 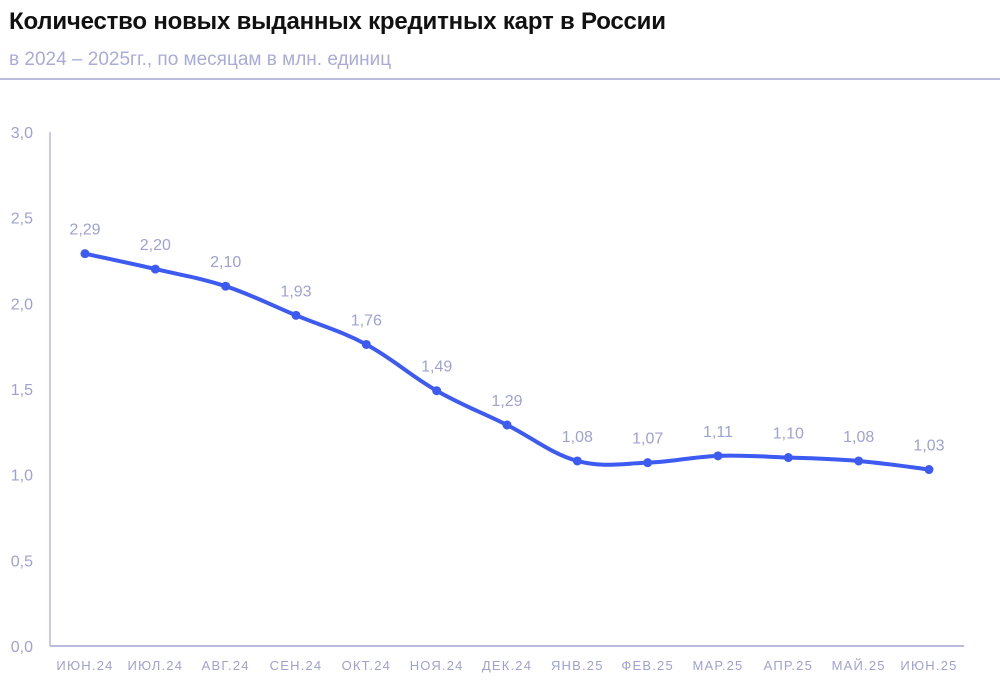 What do you see at coordinates (928, 446) in the screenshot?
I see `data-label: 1,03` at bounding box center [928, 446].